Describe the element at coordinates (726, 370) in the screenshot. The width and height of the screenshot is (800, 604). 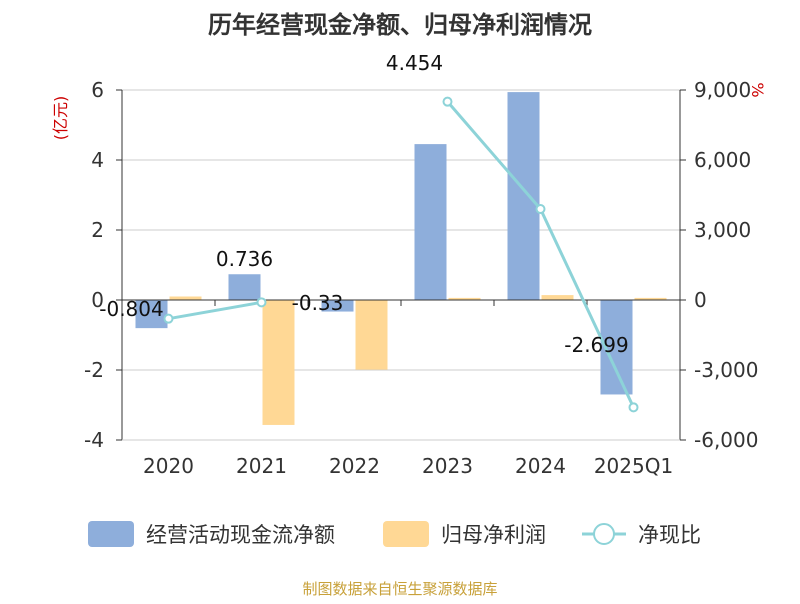
I see `y-right-tick-label: -3,000` at that location.